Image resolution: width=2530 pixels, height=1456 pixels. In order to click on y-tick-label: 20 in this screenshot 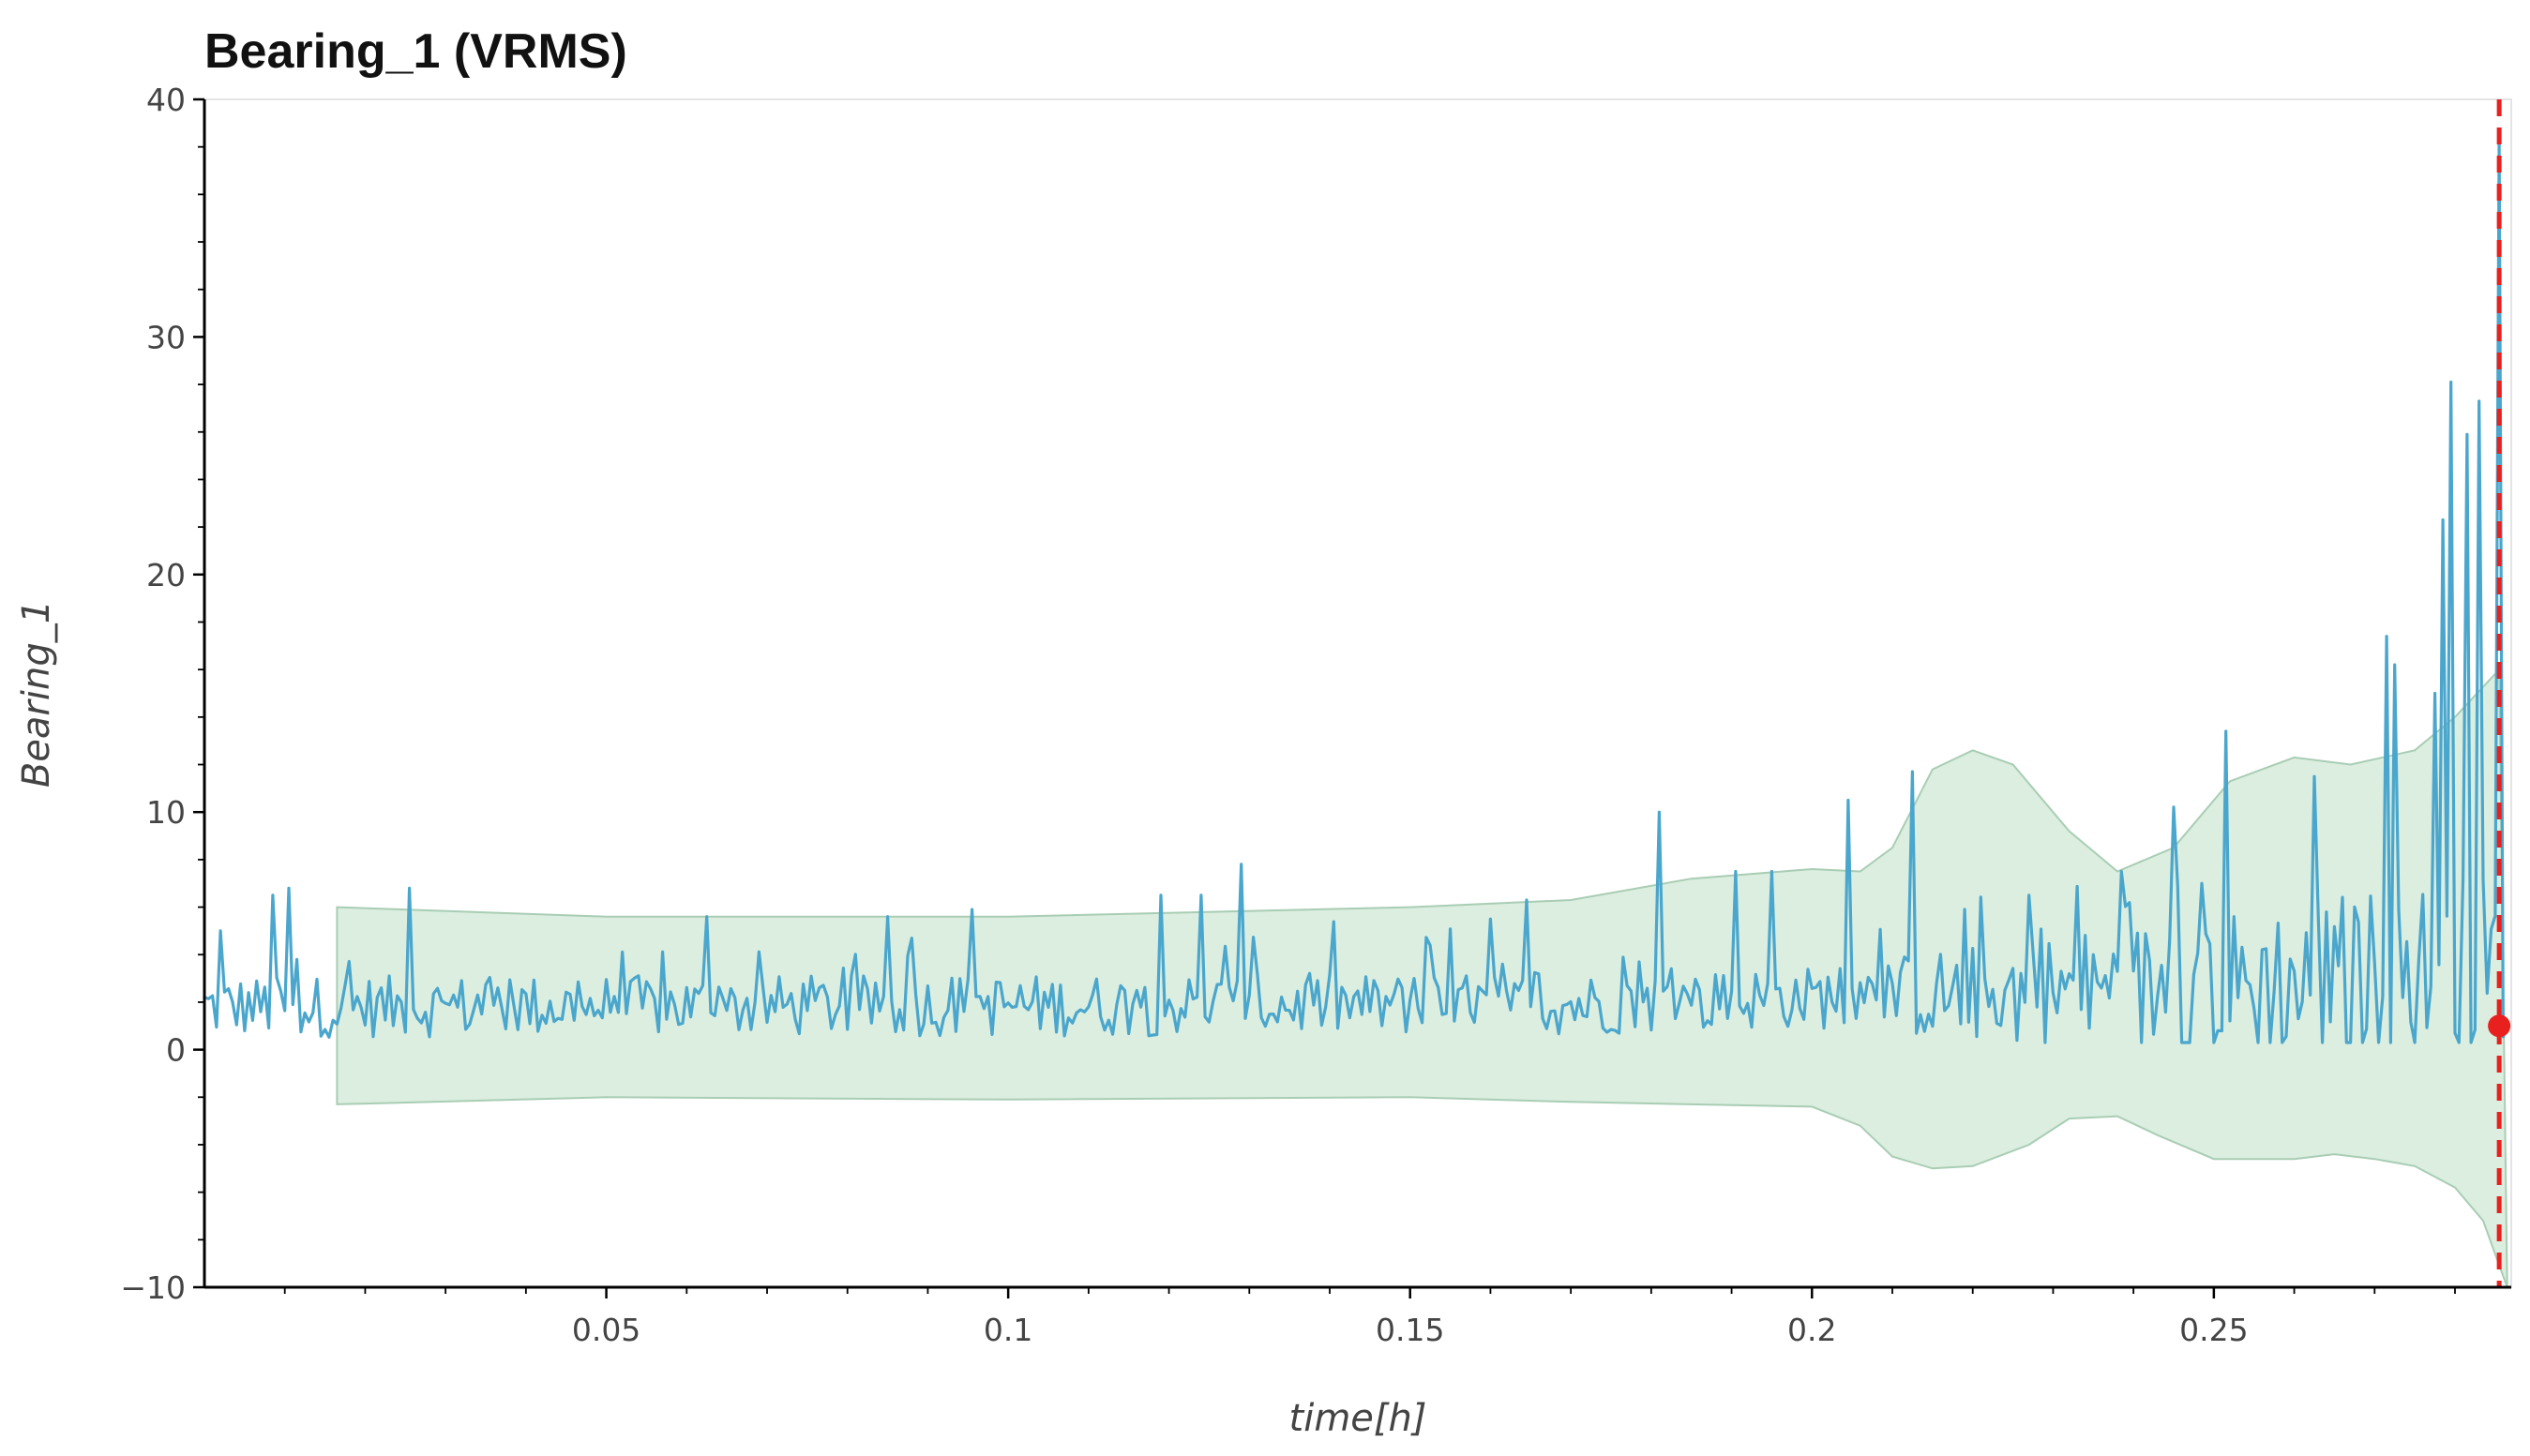, I will do `click(166, 575)`.